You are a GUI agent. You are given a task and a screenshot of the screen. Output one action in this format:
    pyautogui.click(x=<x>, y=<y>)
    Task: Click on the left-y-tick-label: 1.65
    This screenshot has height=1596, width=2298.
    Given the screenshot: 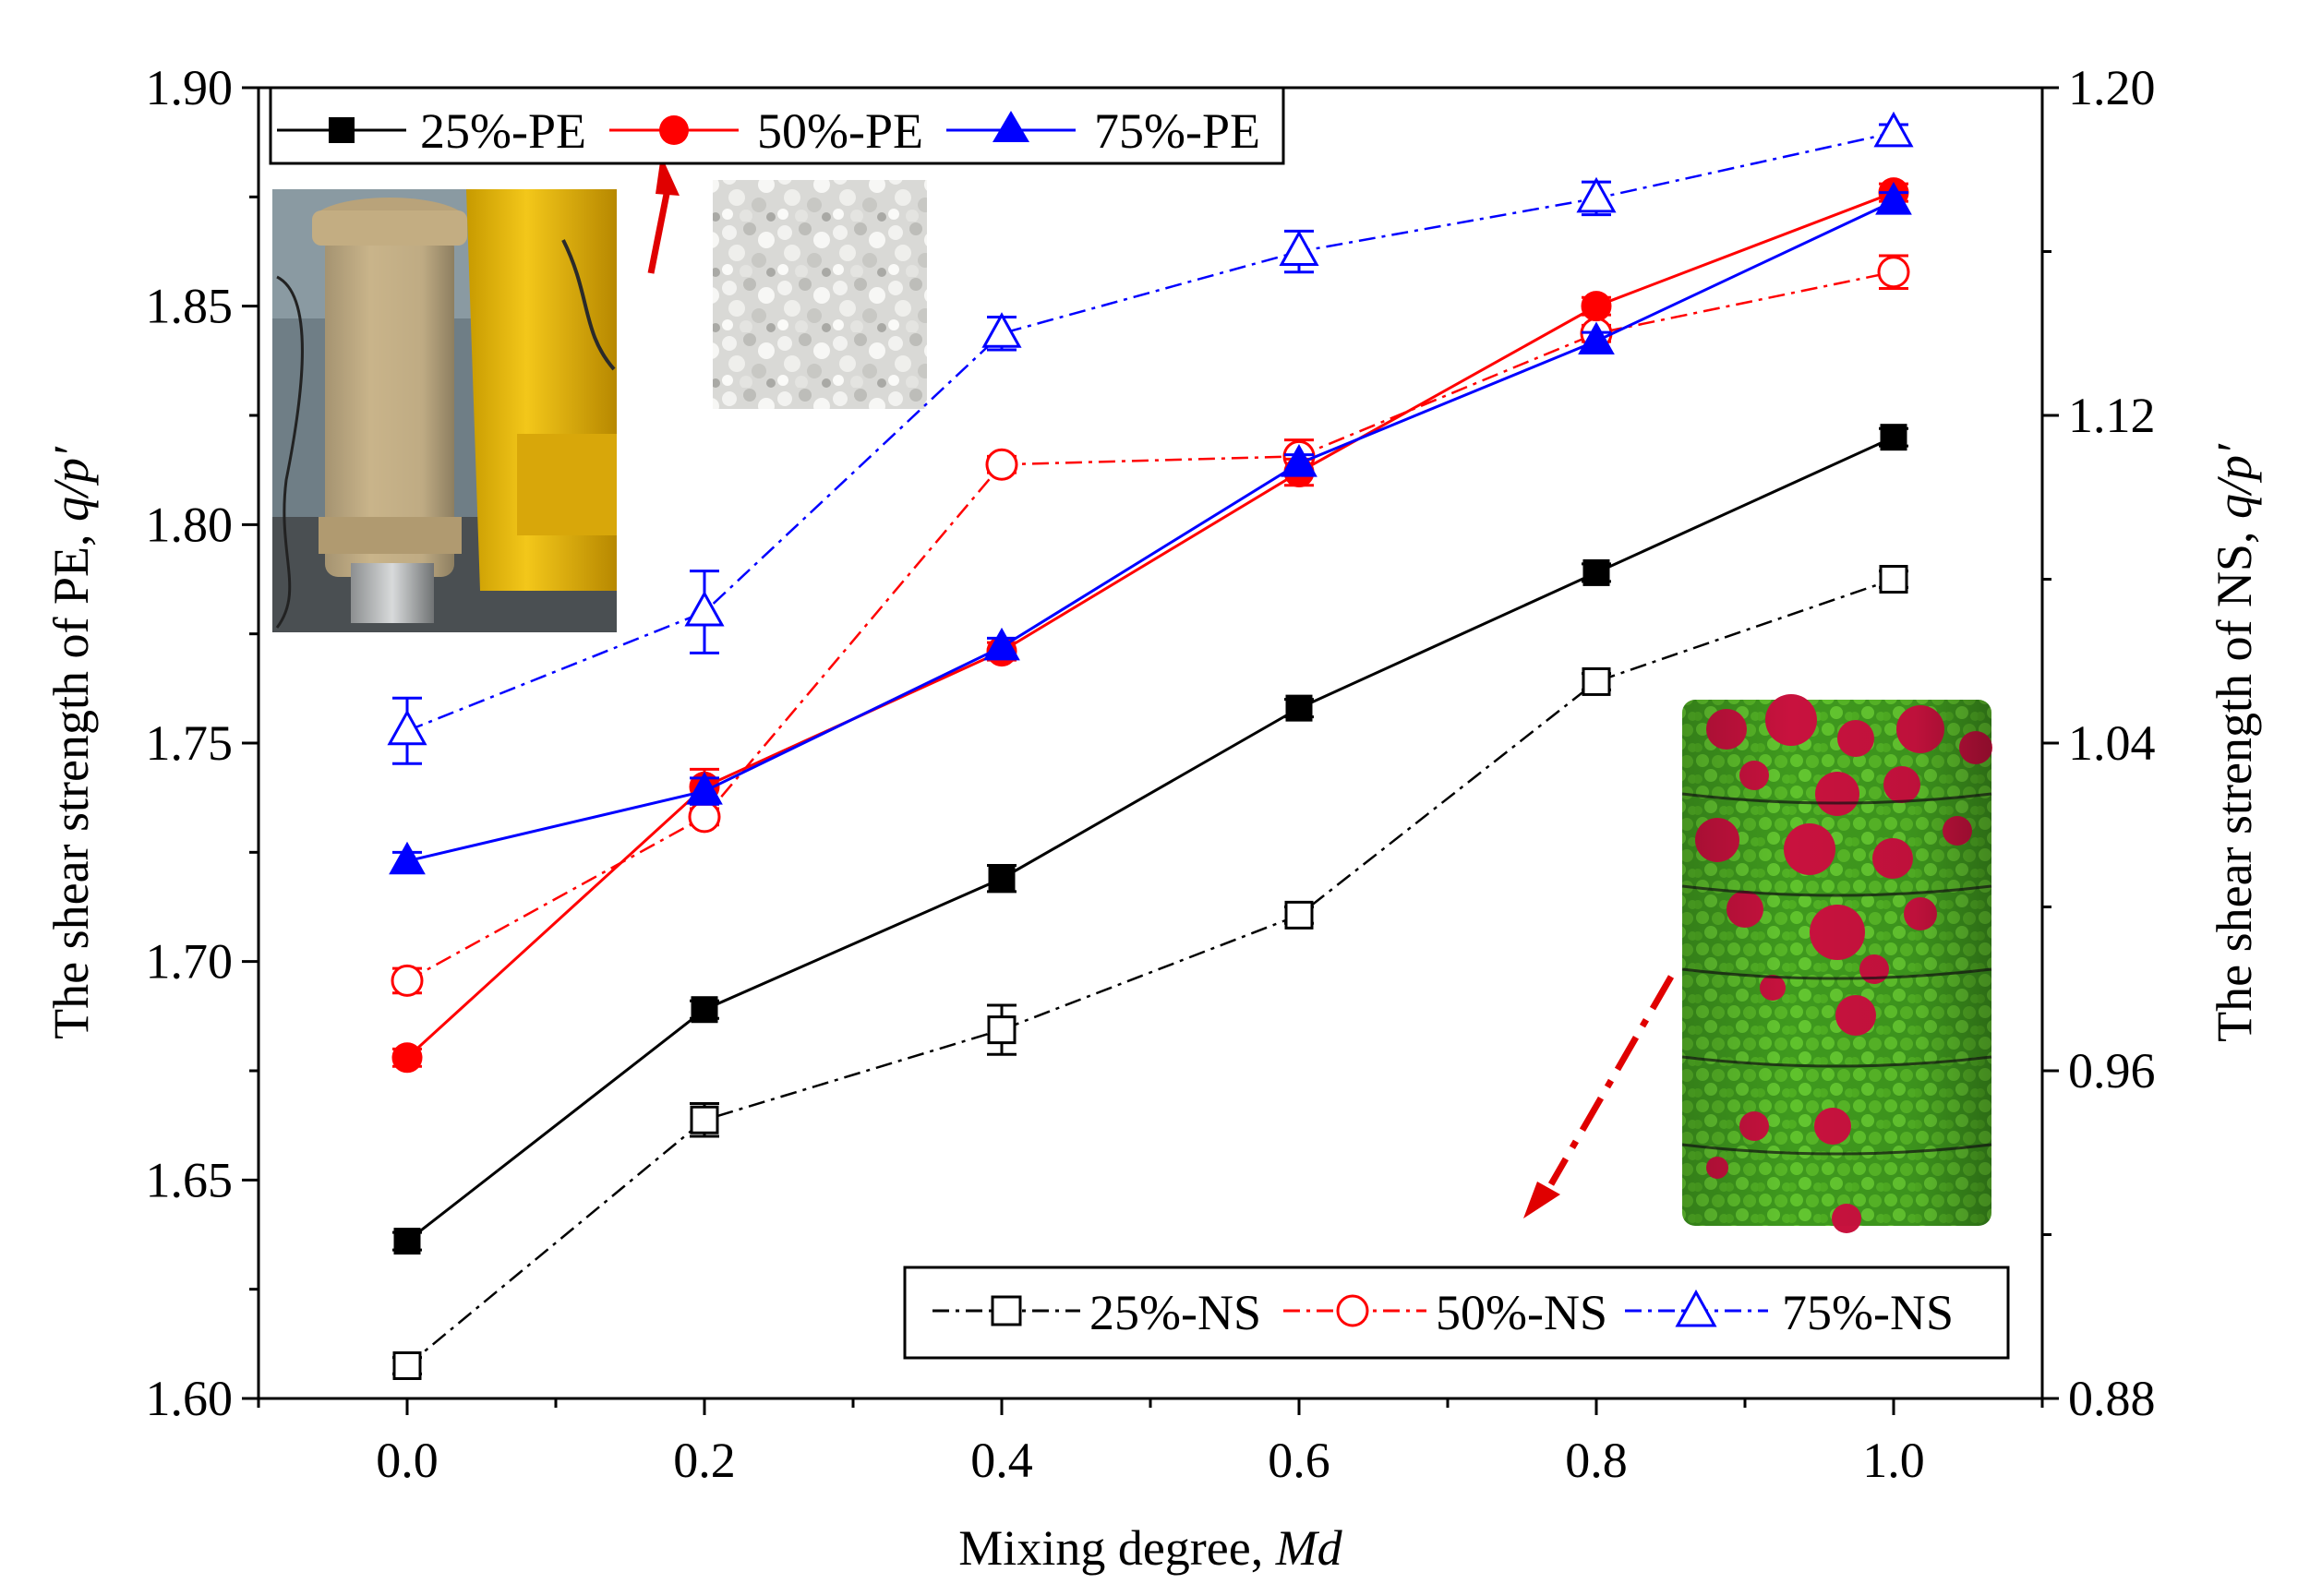 What is the action you would take?
    pyautogui.click(x=190, y=1179)
    